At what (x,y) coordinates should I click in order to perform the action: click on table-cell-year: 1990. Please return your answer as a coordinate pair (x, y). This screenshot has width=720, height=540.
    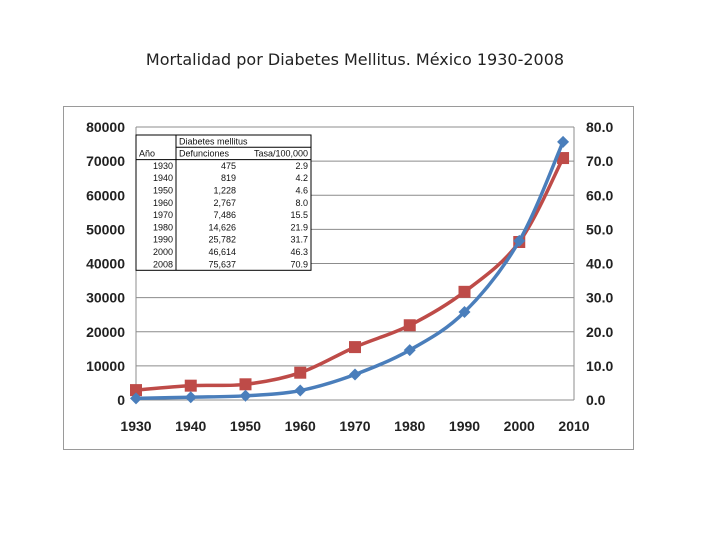
    Looking at the image, I should click on (163, 240).